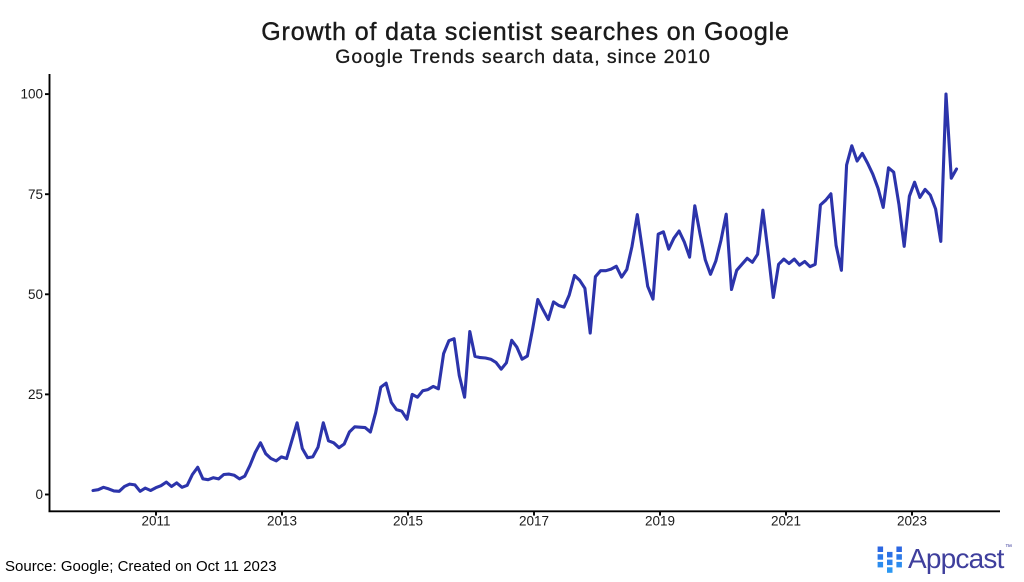 The height and width of the screenshot is (582, 1024). What do you see at coordinates (408, 521) in the screenshot?
I see `svg-text: 2015` at bounding box center [408, 521].